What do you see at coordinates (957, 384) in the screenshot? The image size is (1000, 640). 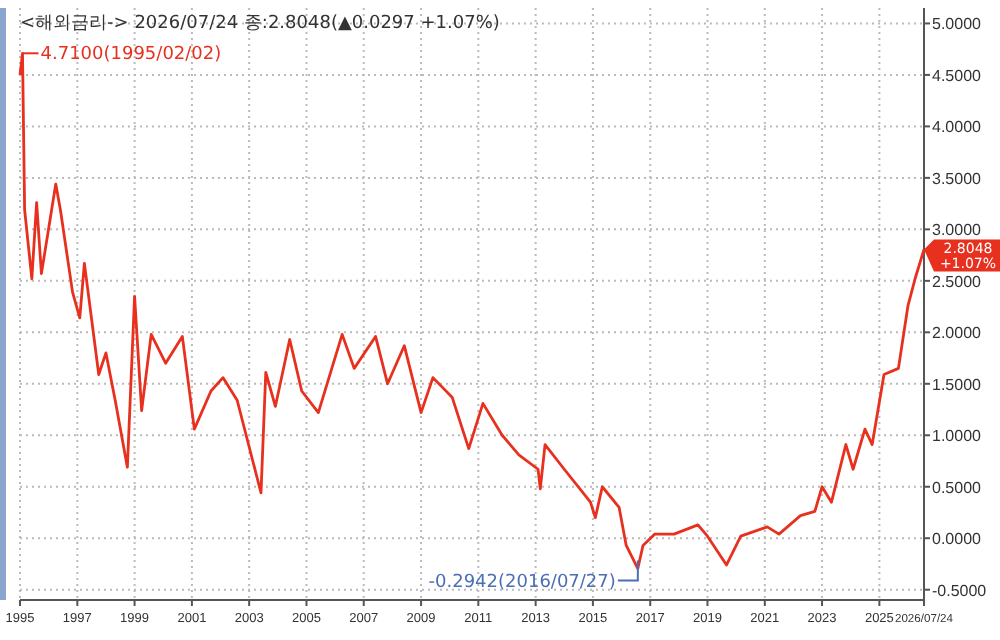 I see `y-tick-label: 1.5000` at bounding box center [957, 384].